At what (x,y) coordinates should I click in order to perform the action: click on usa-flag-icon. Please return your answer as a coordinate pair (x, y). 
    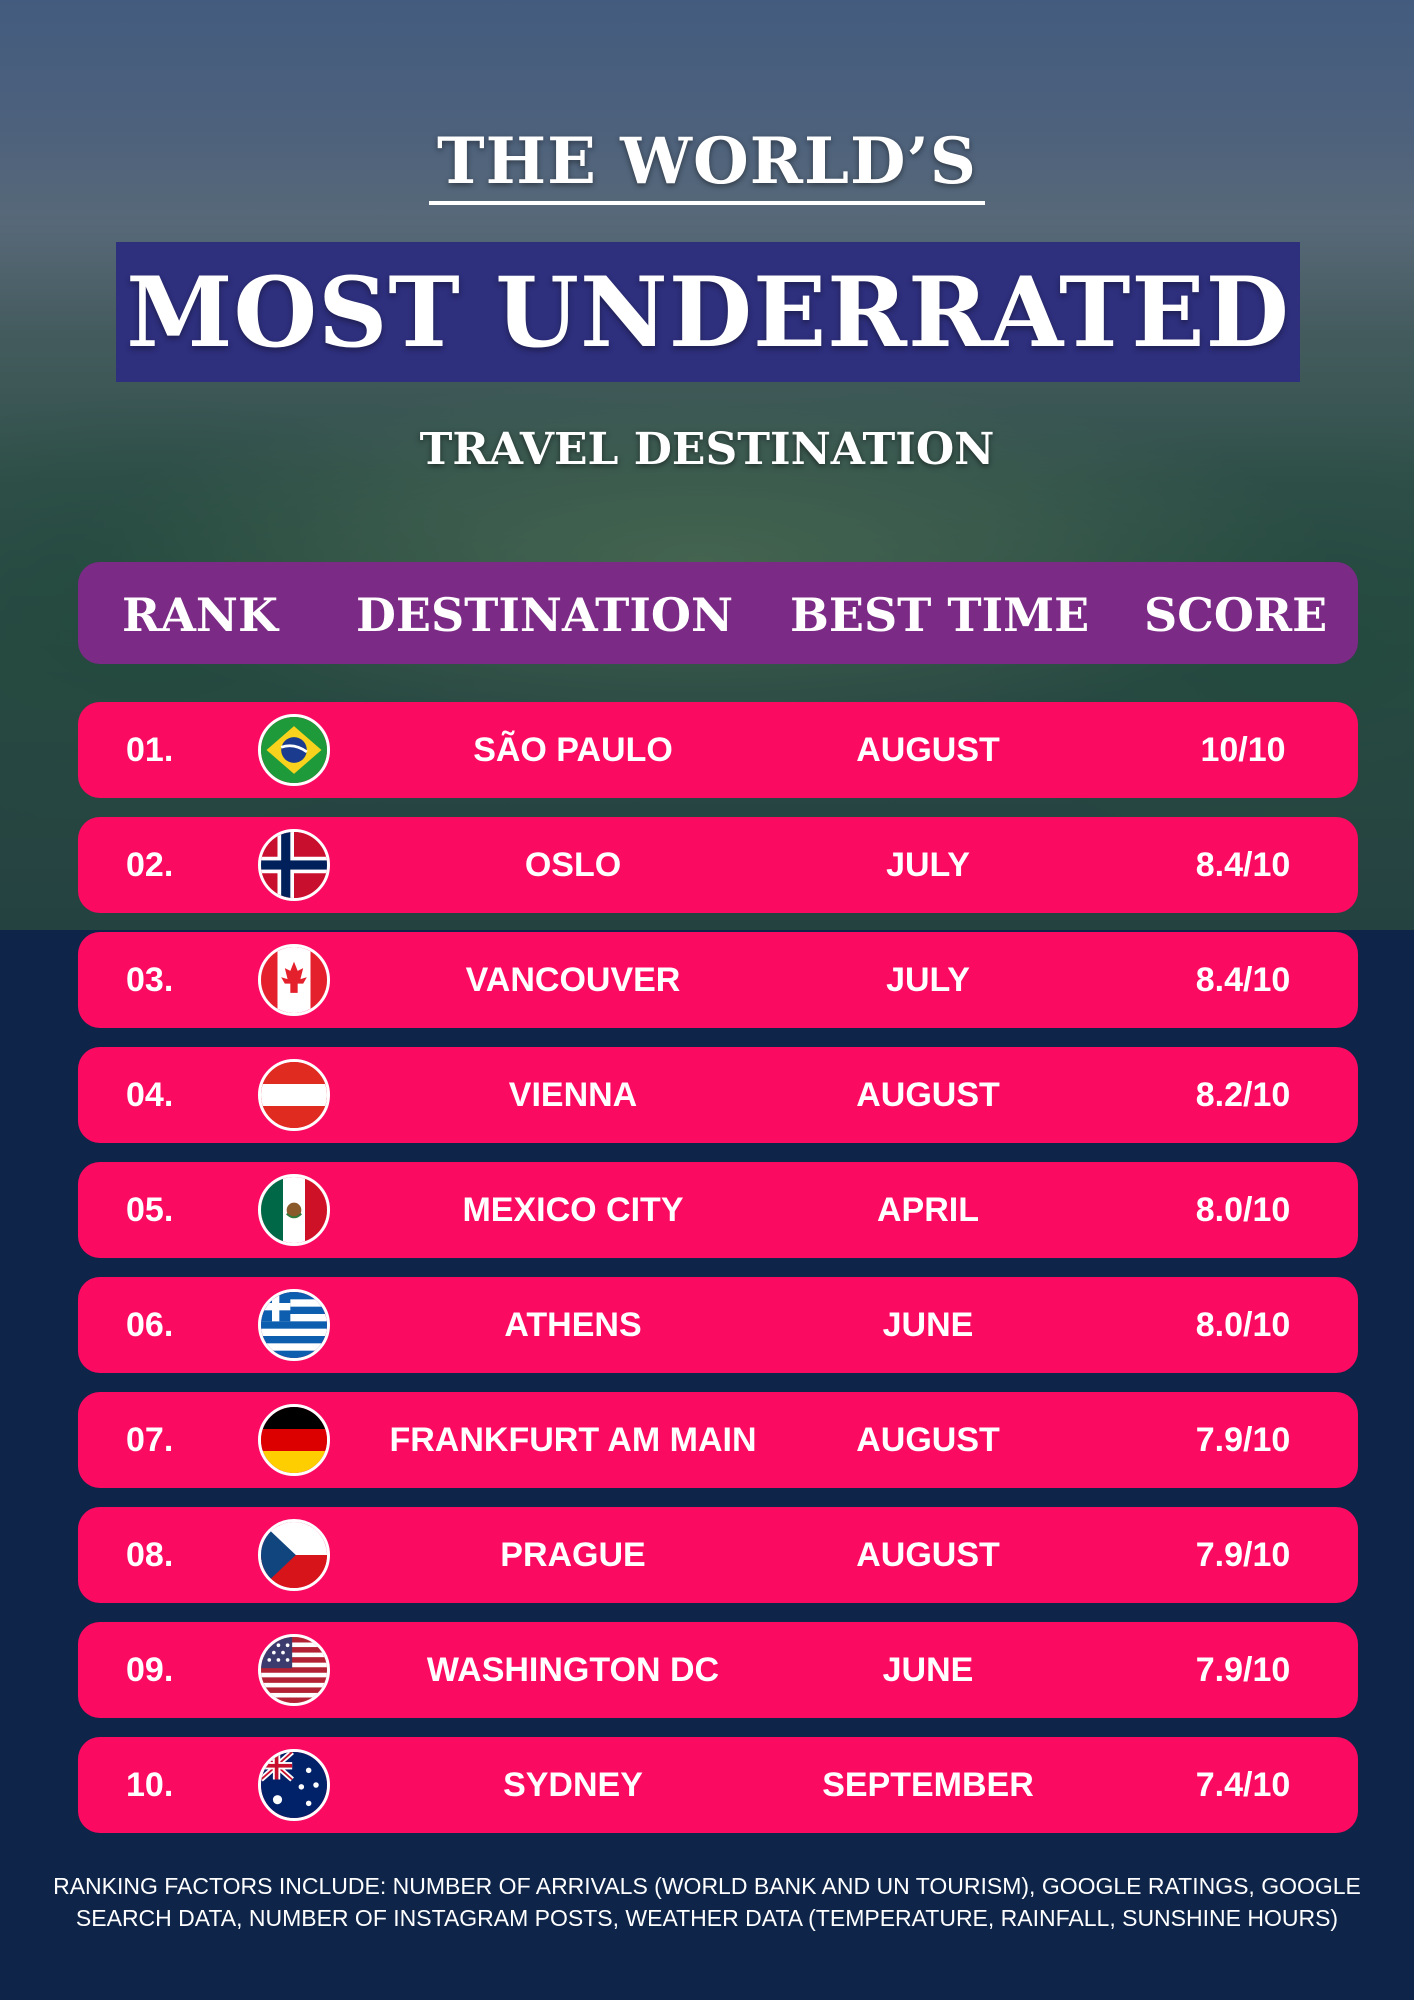
    Looking at the image, I should click on (294, 1670).